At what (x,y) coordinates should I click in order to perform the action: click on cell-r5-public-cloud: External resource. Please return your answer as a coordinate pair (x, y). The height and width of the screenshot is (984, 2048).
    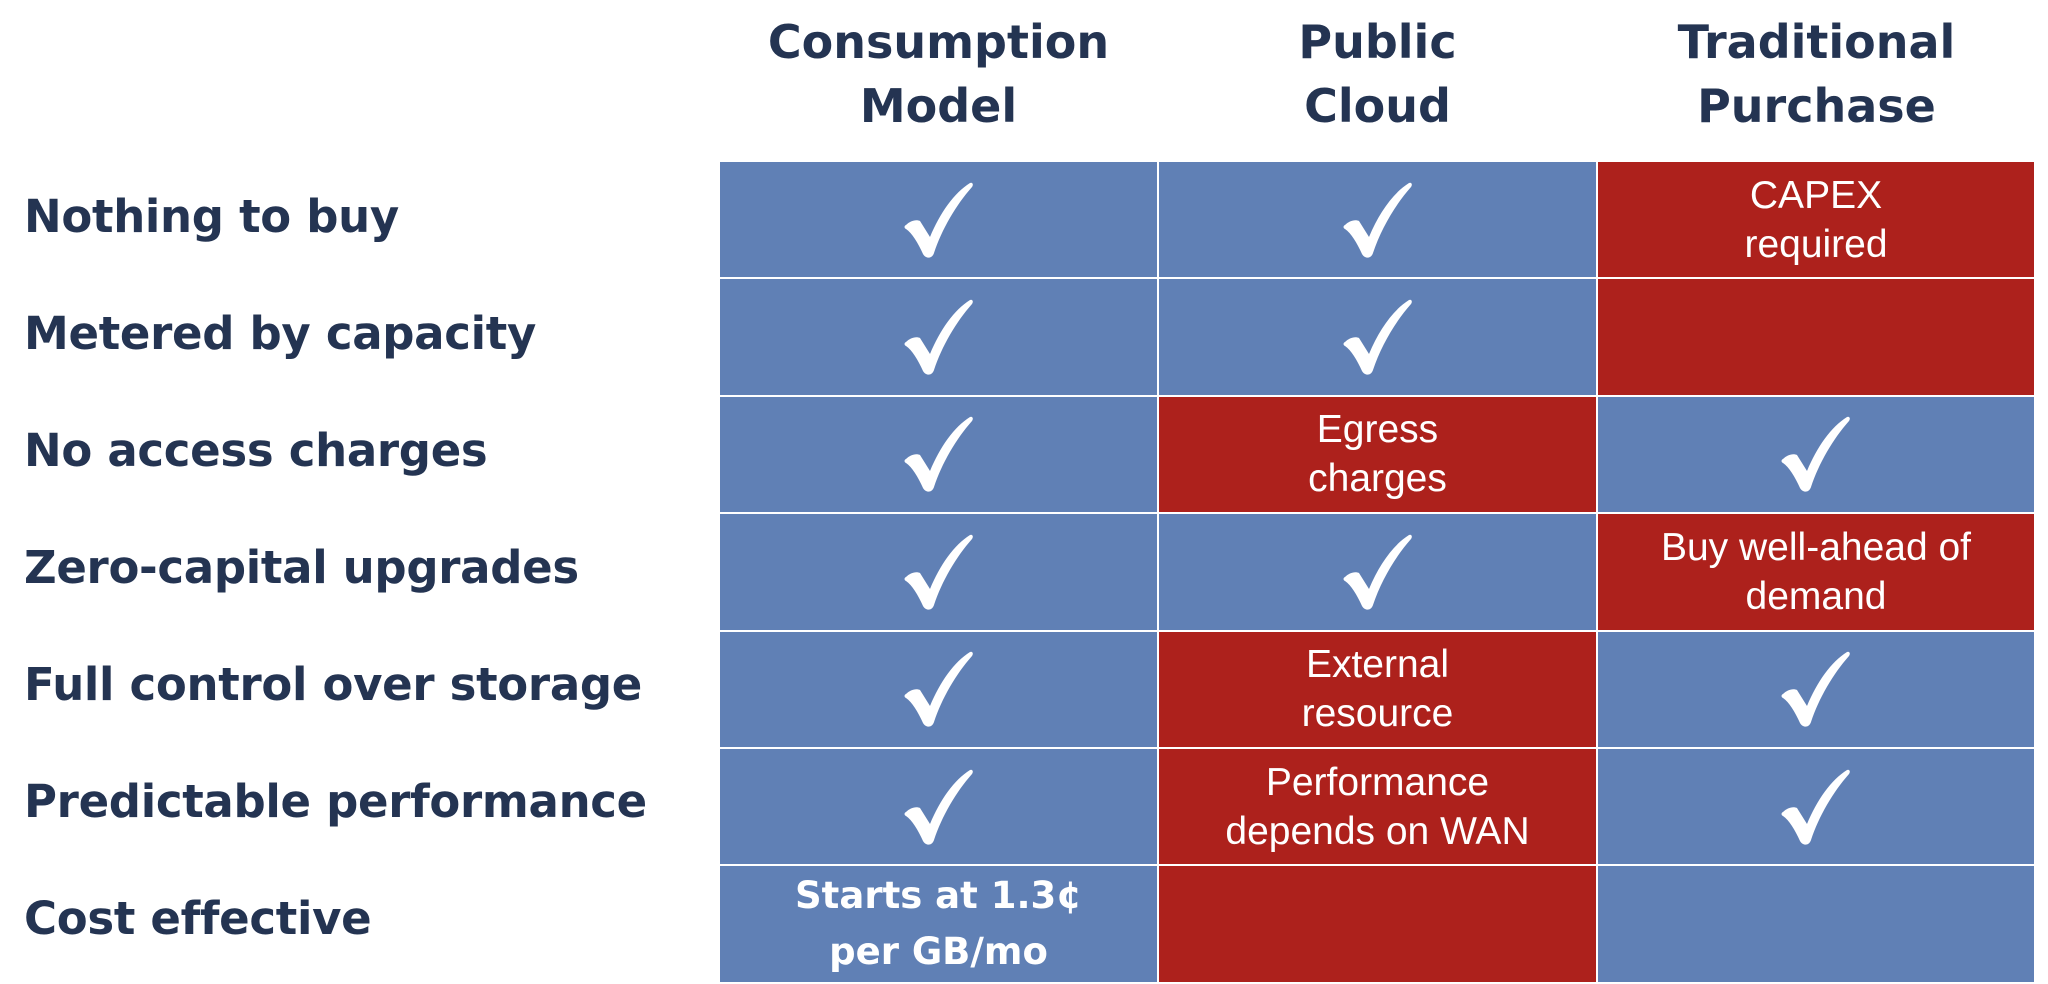
    Looking at the image, I should click on (1377, 689).